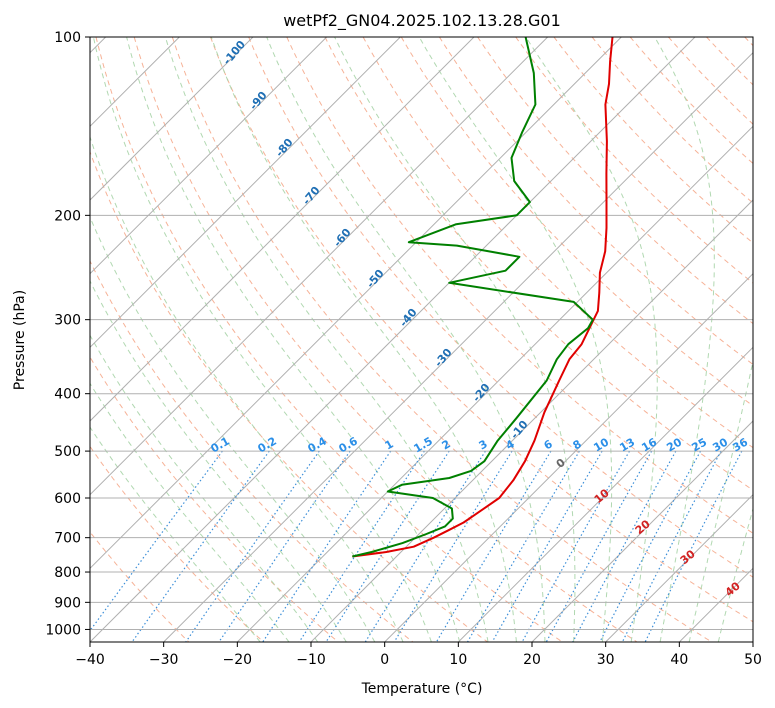 The height and width of the screenshot is (708, 775). I want to click on y-tick-label: 700, so click(67, 539).